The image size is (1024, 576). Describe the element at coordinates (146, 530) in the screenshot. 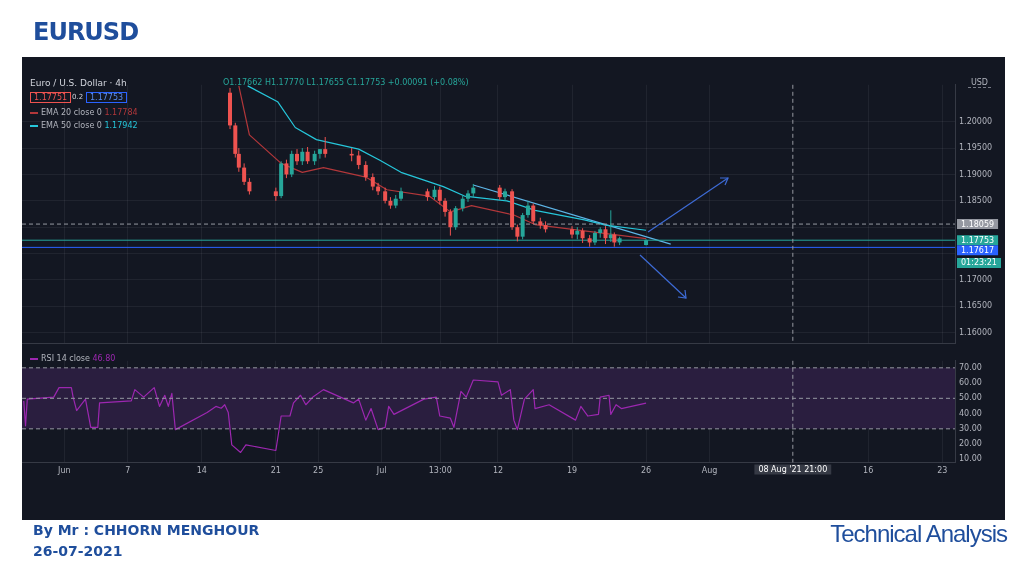

I see `text: By Mr : CHHORN MENGHOUR` at that location.